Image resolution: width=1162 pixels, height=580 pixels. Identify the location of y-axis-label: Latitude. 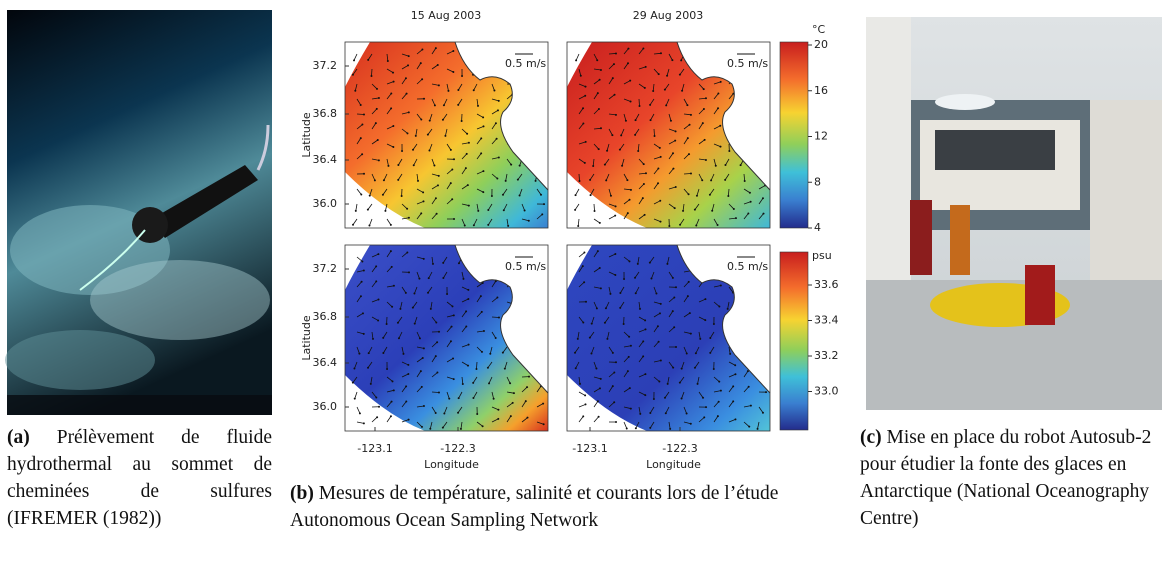
(306, 135).